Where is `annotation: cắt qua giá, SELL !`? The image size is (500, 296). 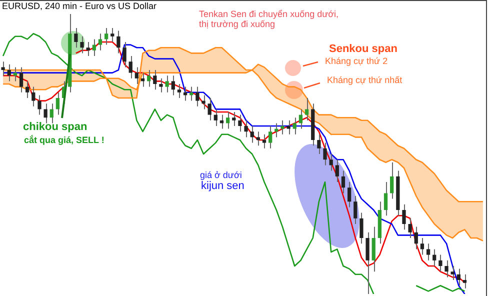
annotation: cắt qua giá, SELL ! is located at coordinates (64, 140).